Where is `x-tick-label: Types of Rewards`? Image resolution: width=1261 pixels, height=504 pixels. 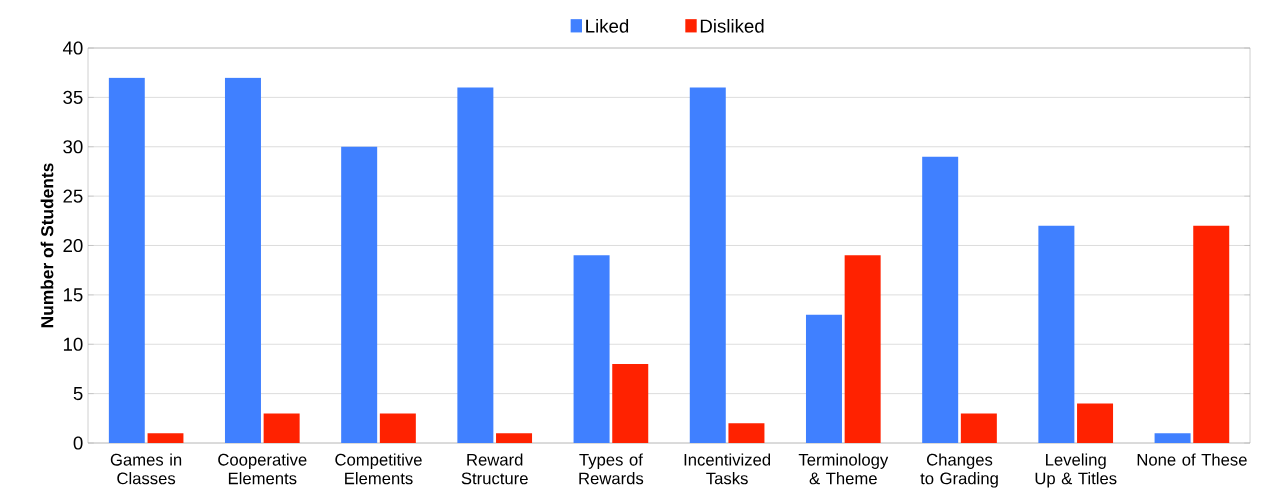
x-tick-label: Types of Rewards is located at coordinates (611, 469).